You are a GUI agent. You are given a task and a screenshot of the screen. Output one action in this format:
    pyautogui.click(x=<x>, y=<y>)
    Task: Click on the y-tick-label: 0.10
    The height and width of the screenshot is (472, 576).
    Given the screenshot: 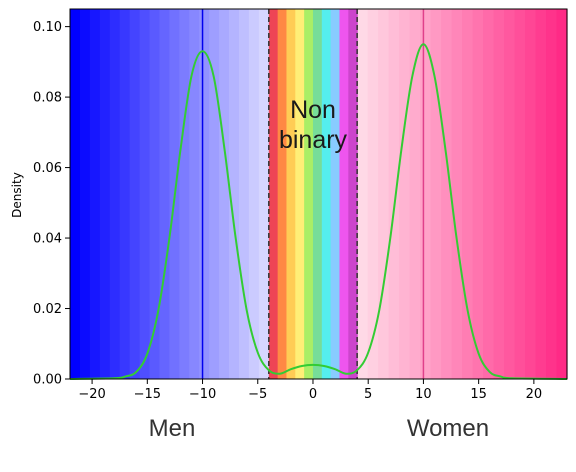 What is the action you would take?
    pyautogui.click(x=47, y=27)
    